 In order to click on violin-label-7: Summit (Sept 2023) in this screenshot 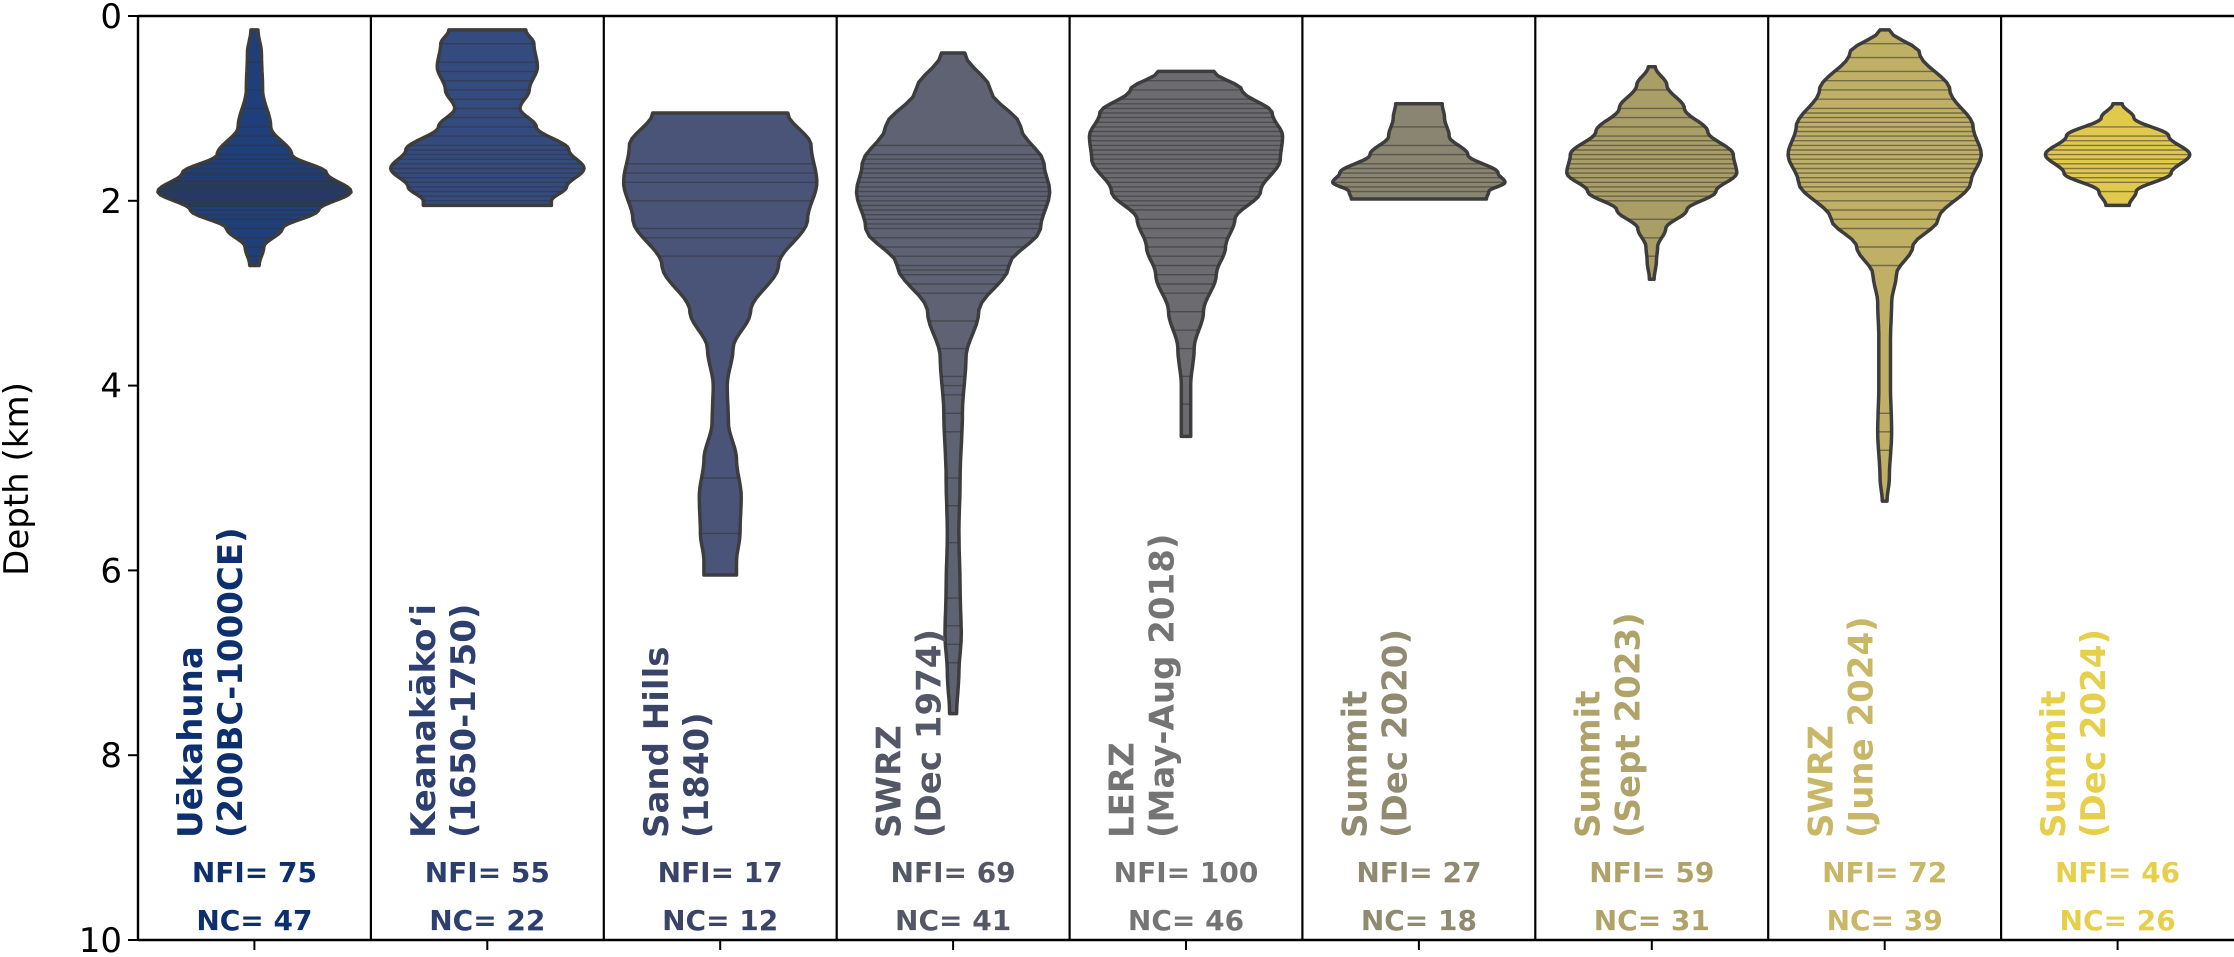, I will do `click(1608, 725)`.